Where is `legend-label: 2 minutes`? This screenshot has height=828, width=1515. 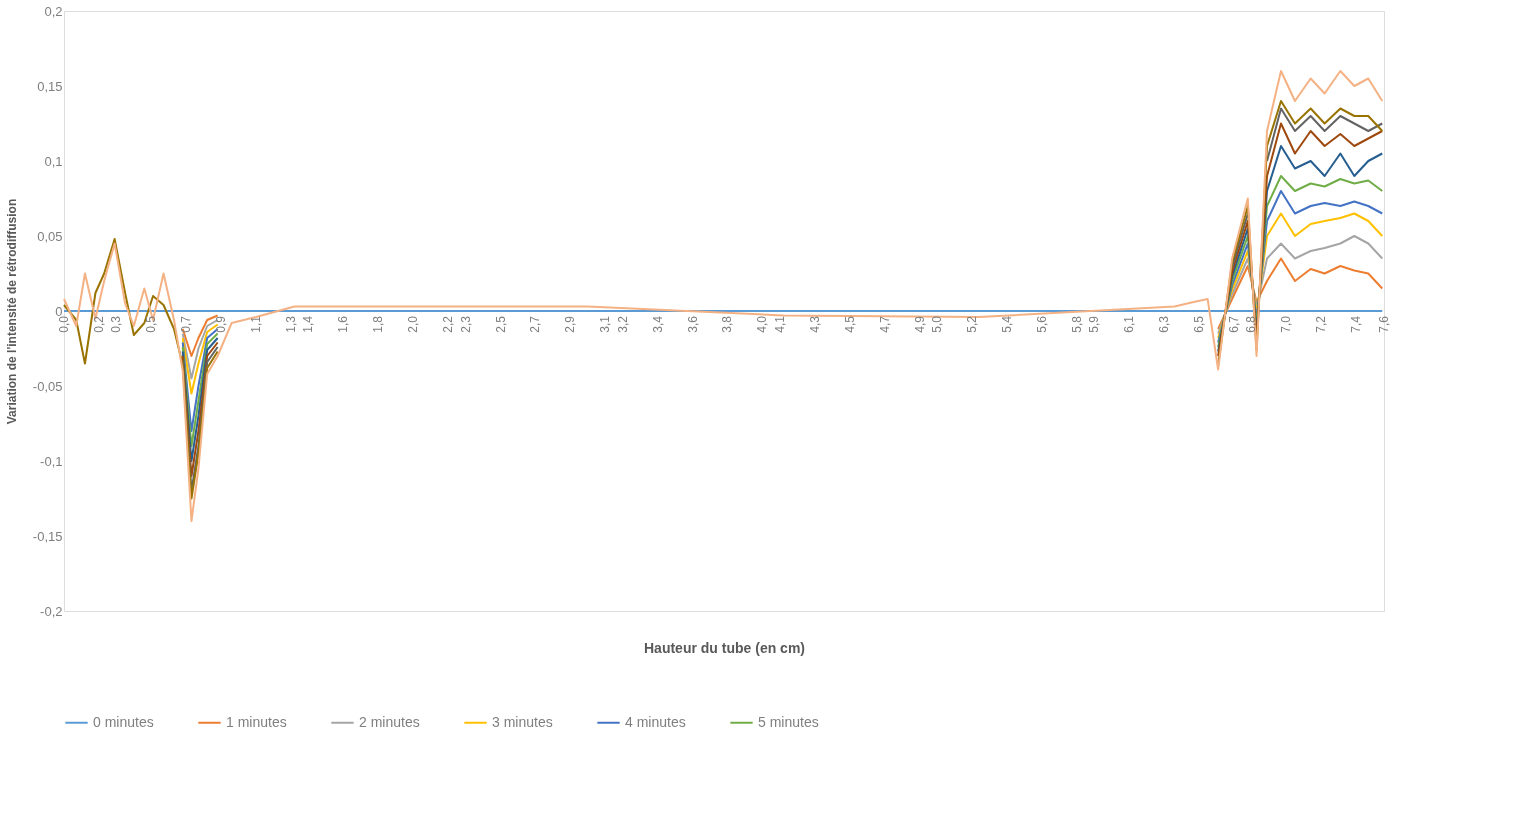
legend-label: 2 minutes is located at coordinates (389, 721).